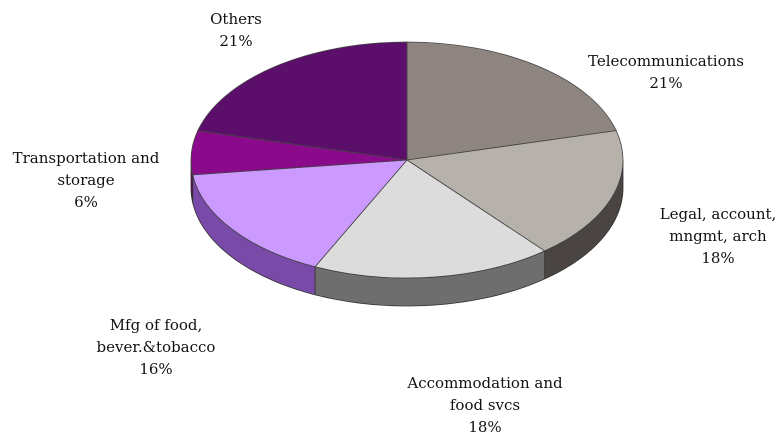  What do you see at coordinates (511, 101) in the screenshot?
I see `pie-slice-telecommunications` at bounding box center [511, 101].